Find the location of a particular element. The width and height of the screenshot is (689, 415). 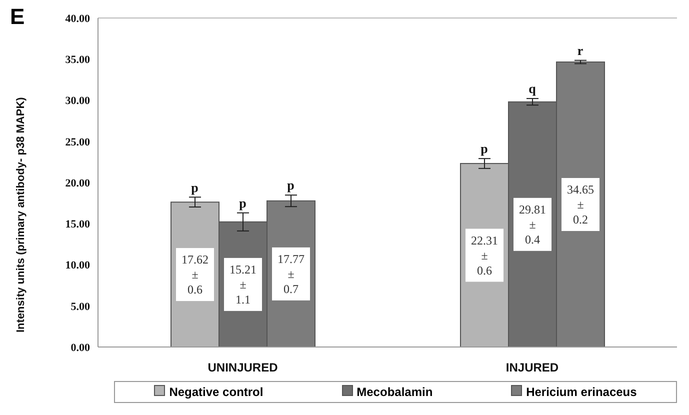

y-tick-label: 5.00 is located at coordinates (80, 306).